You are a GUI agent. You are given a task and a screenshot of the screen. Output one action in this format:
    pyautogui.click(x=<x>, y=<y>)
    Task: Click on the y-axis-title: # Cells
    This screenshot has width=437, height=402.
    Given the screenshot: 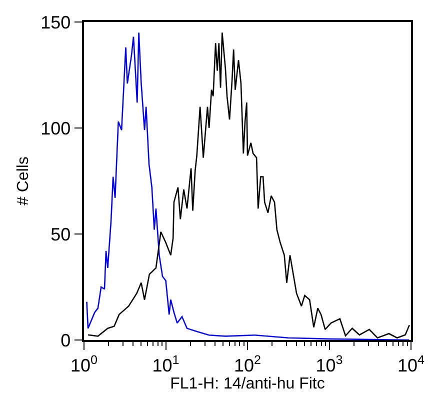 What is the action you would take?
    pyautogui.click(x=23, y=181)
    